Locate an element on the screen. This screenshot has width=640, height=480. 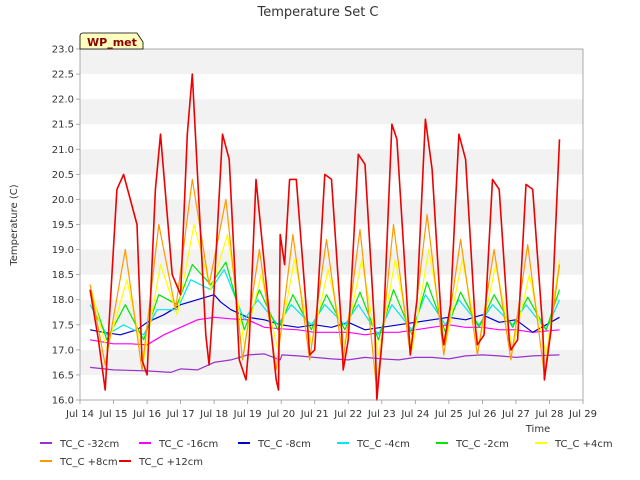
y-tick-label: 16.5 is located at coordinates (63, 375).